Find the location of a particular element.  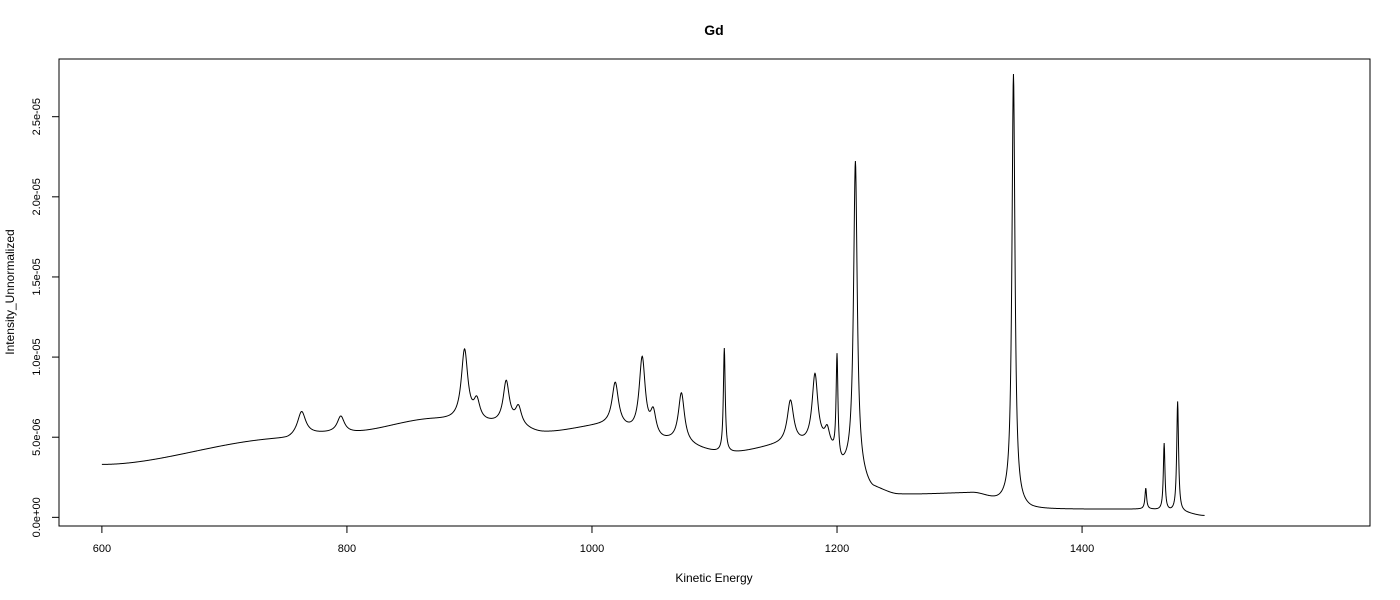

x-tick-label: 1000 is located at coordinates (592, 549).